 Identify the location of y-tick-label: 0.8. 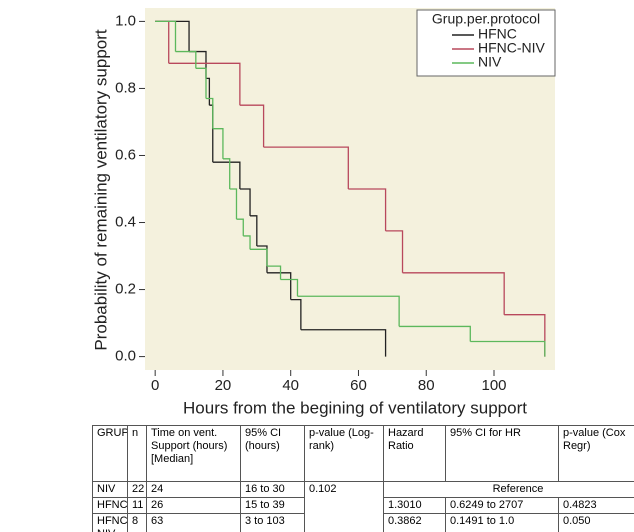
(125, 87).